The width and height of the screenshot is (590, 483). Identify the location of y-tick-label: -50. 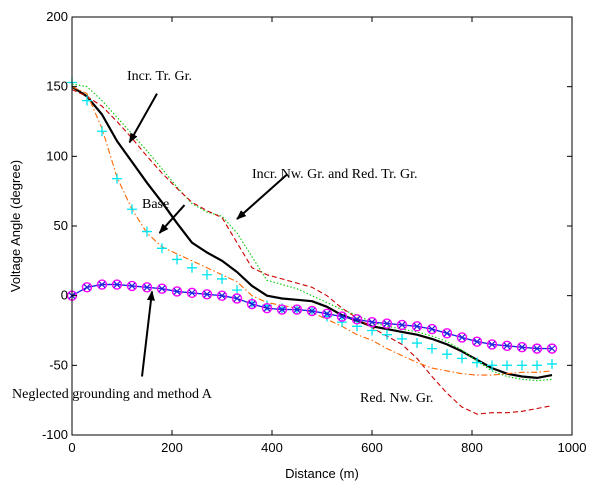
(58, 364).